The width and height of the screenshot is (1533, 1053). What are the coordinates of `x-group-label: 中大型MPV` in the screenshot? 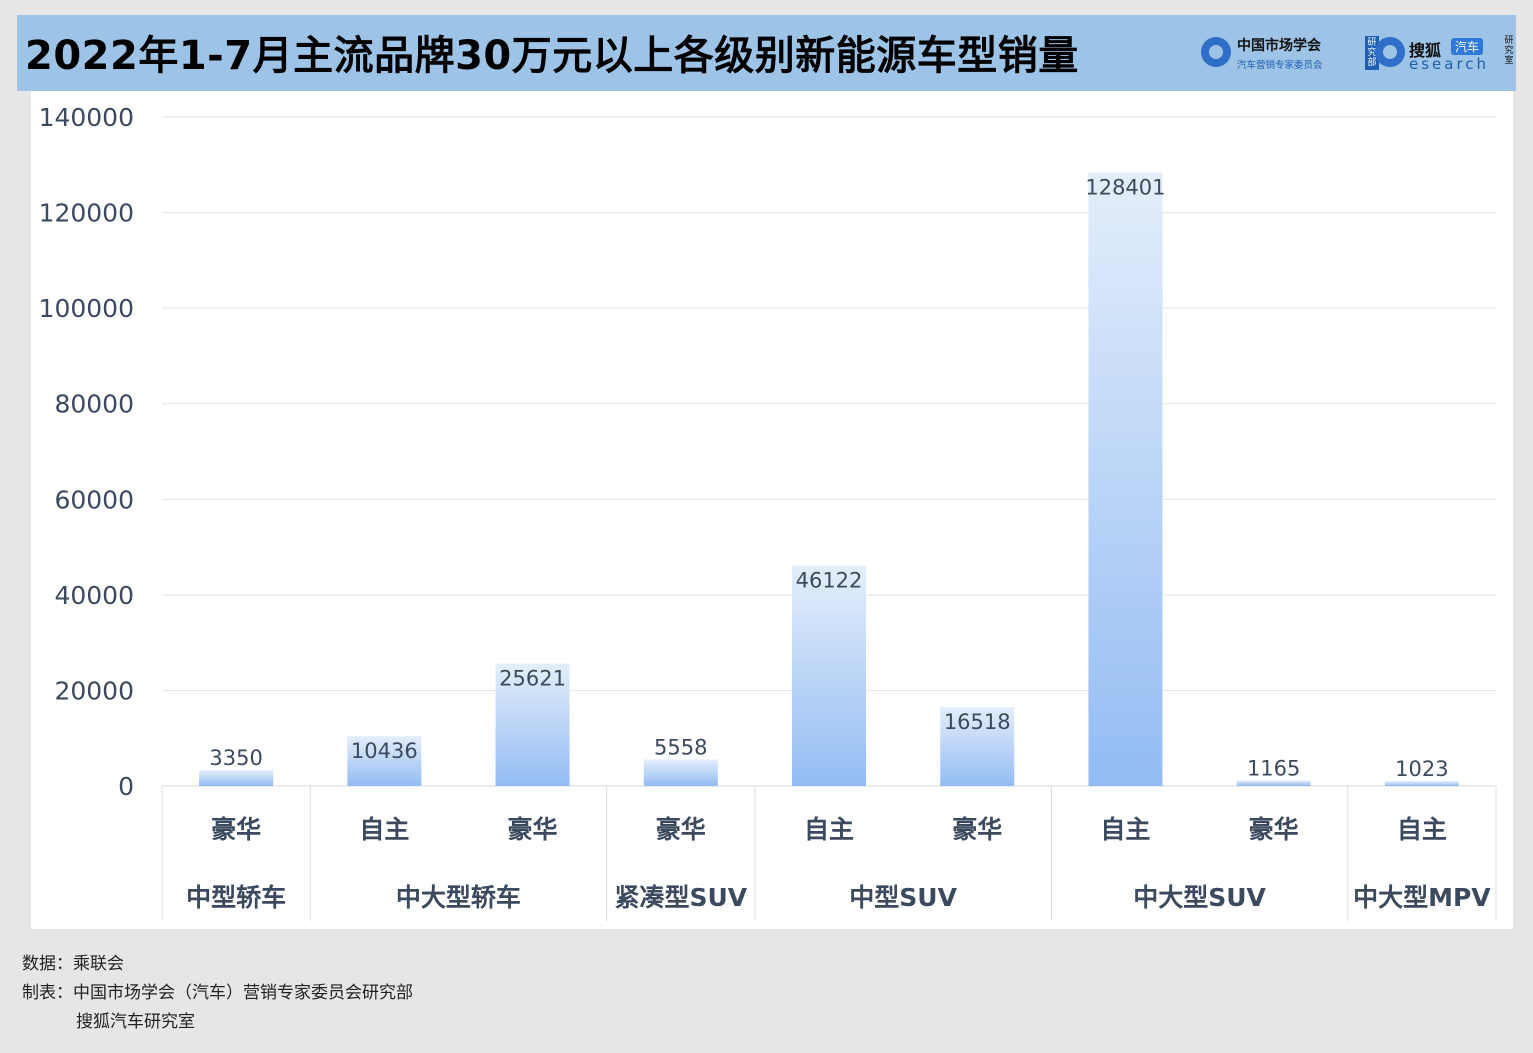 It's located at (1422, 897).